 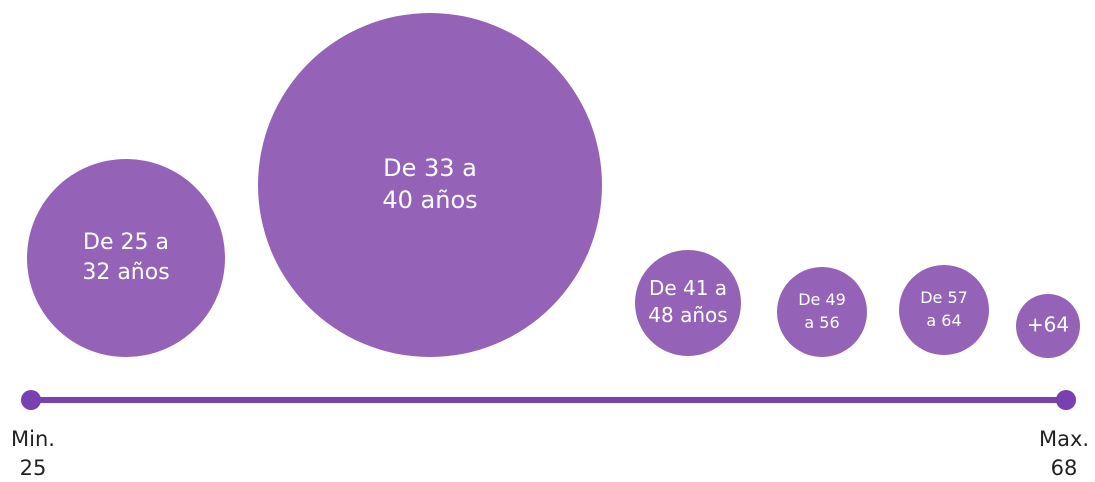 I want to click on bubble-label: De 25 a, so click(x=126, y=242).